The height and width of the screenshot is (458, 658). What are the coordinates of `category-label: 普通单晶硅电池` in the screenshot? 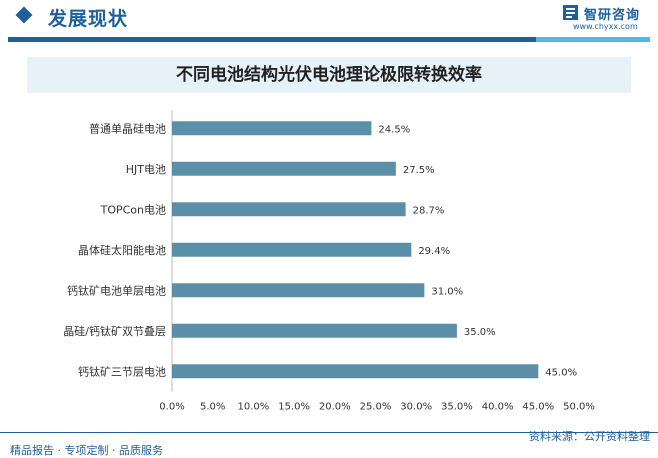 It's located at (127, 128).